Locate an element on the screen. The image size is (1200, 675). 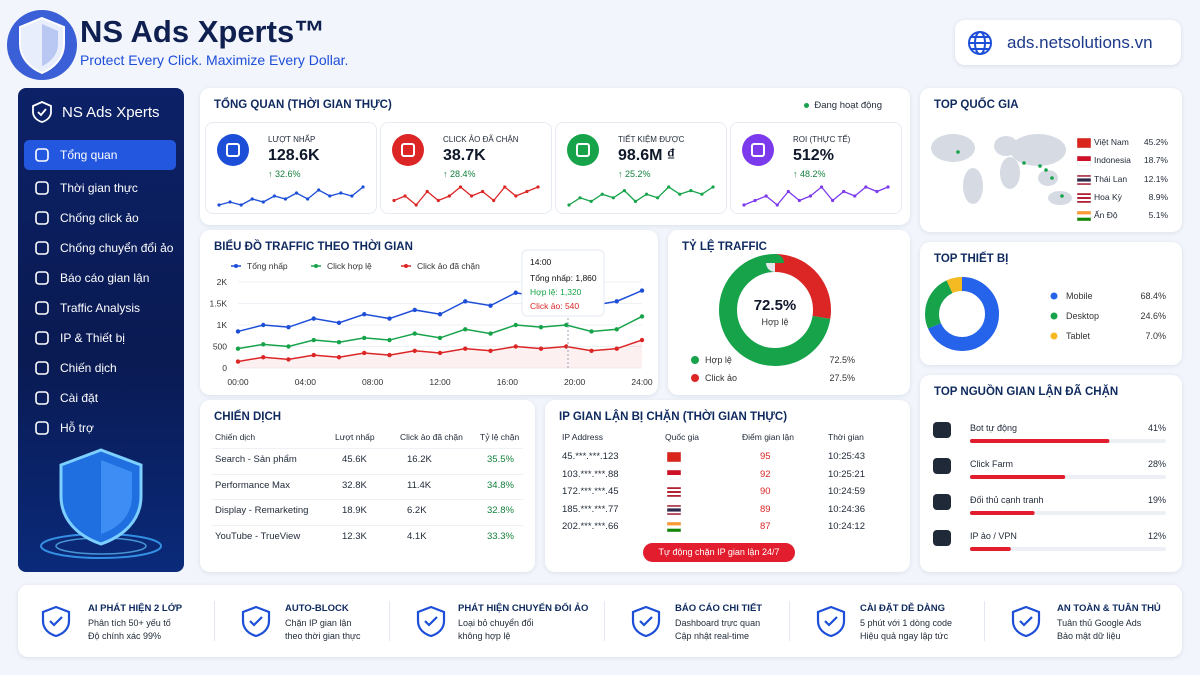
nav-item: Chống click ảo is located at coordinates (100, 218).